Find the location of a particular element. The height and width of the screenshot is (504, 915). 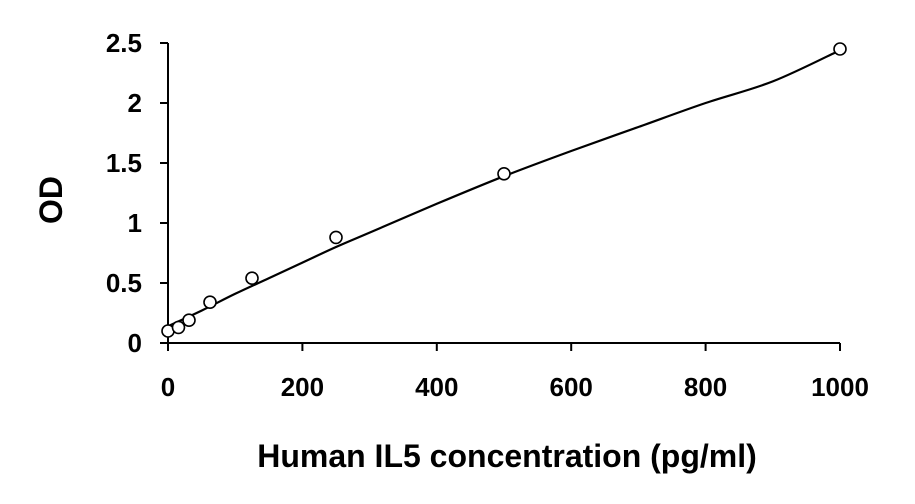

x-tick-label: 200 is located at coordinates (302, 387).